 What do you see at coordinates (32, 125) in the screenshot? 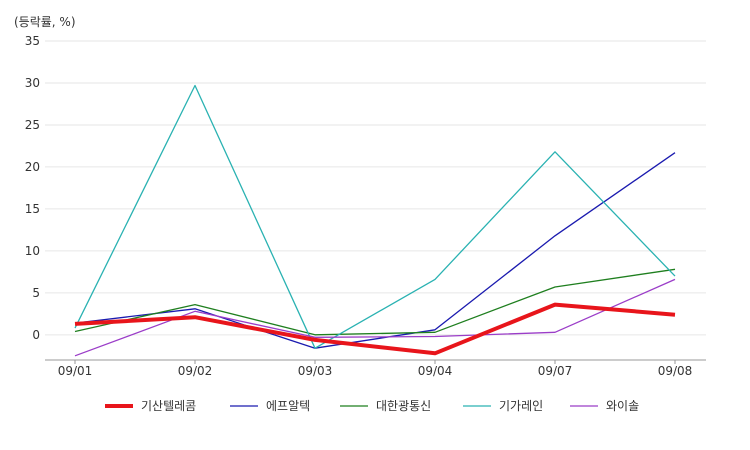
I see `y-tick-label: 25` at bounding box center [32, 125].